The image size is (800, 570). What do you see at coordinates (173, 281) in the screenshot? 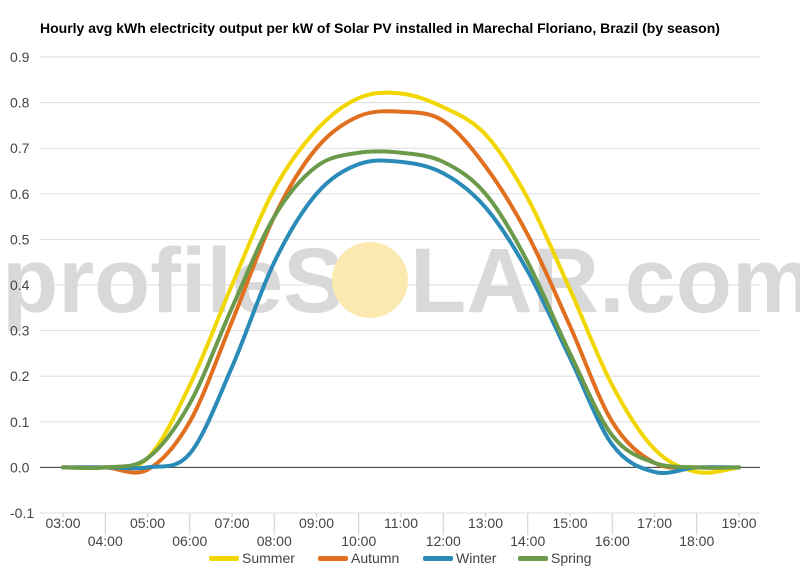
I see `watermark-text-left: profileS` at bounding box center [173, 281].